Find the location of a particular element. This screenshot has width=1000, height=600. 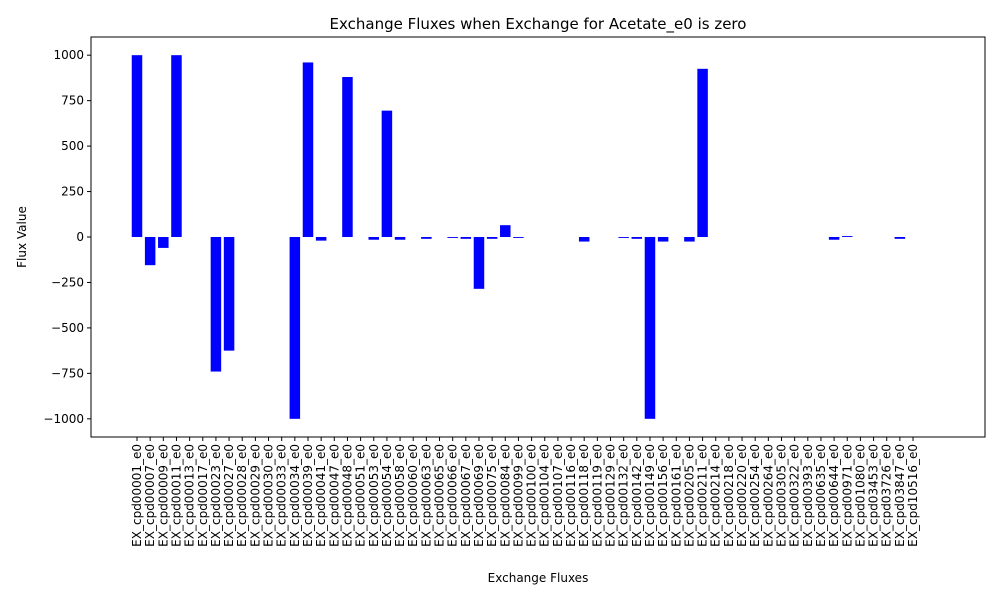

bar-EX_cpd00971_e0 is located at coordinates (847, 236).